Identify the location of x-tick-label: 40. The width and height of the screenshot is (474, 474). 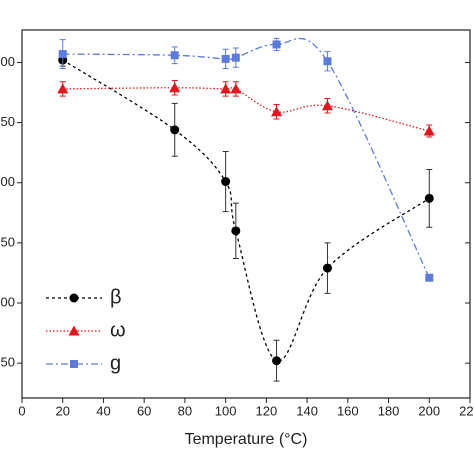
(103, 410).